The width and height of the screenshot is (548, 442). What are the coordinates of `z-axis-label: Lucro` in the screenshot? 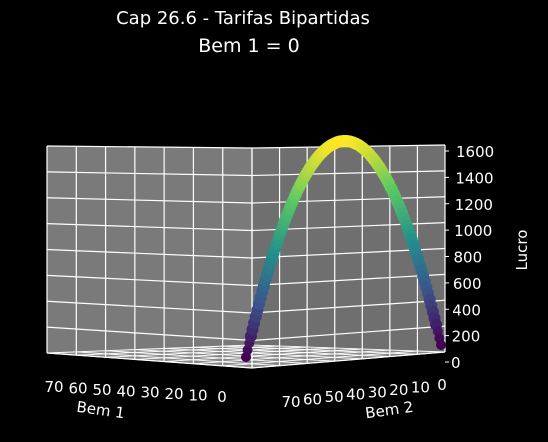 It's located at (522, 250).